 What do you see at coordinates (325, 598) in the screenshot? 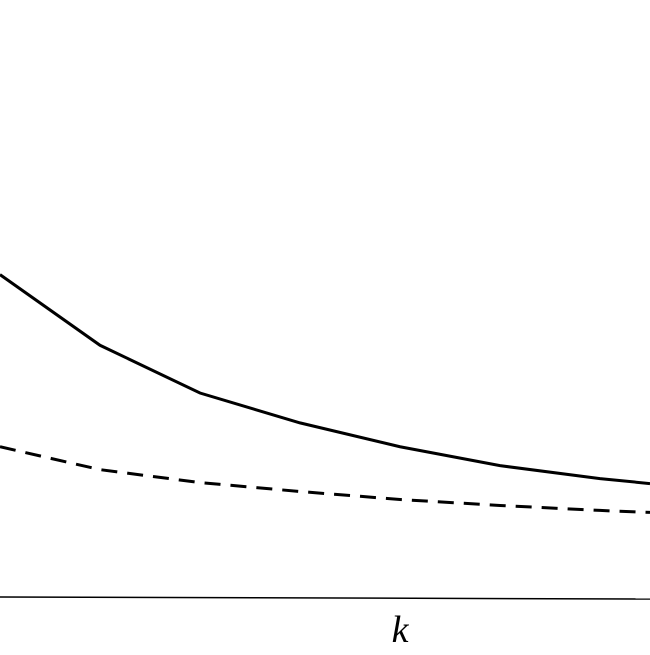
I see `x-axis` at bounding box center [325, 598].